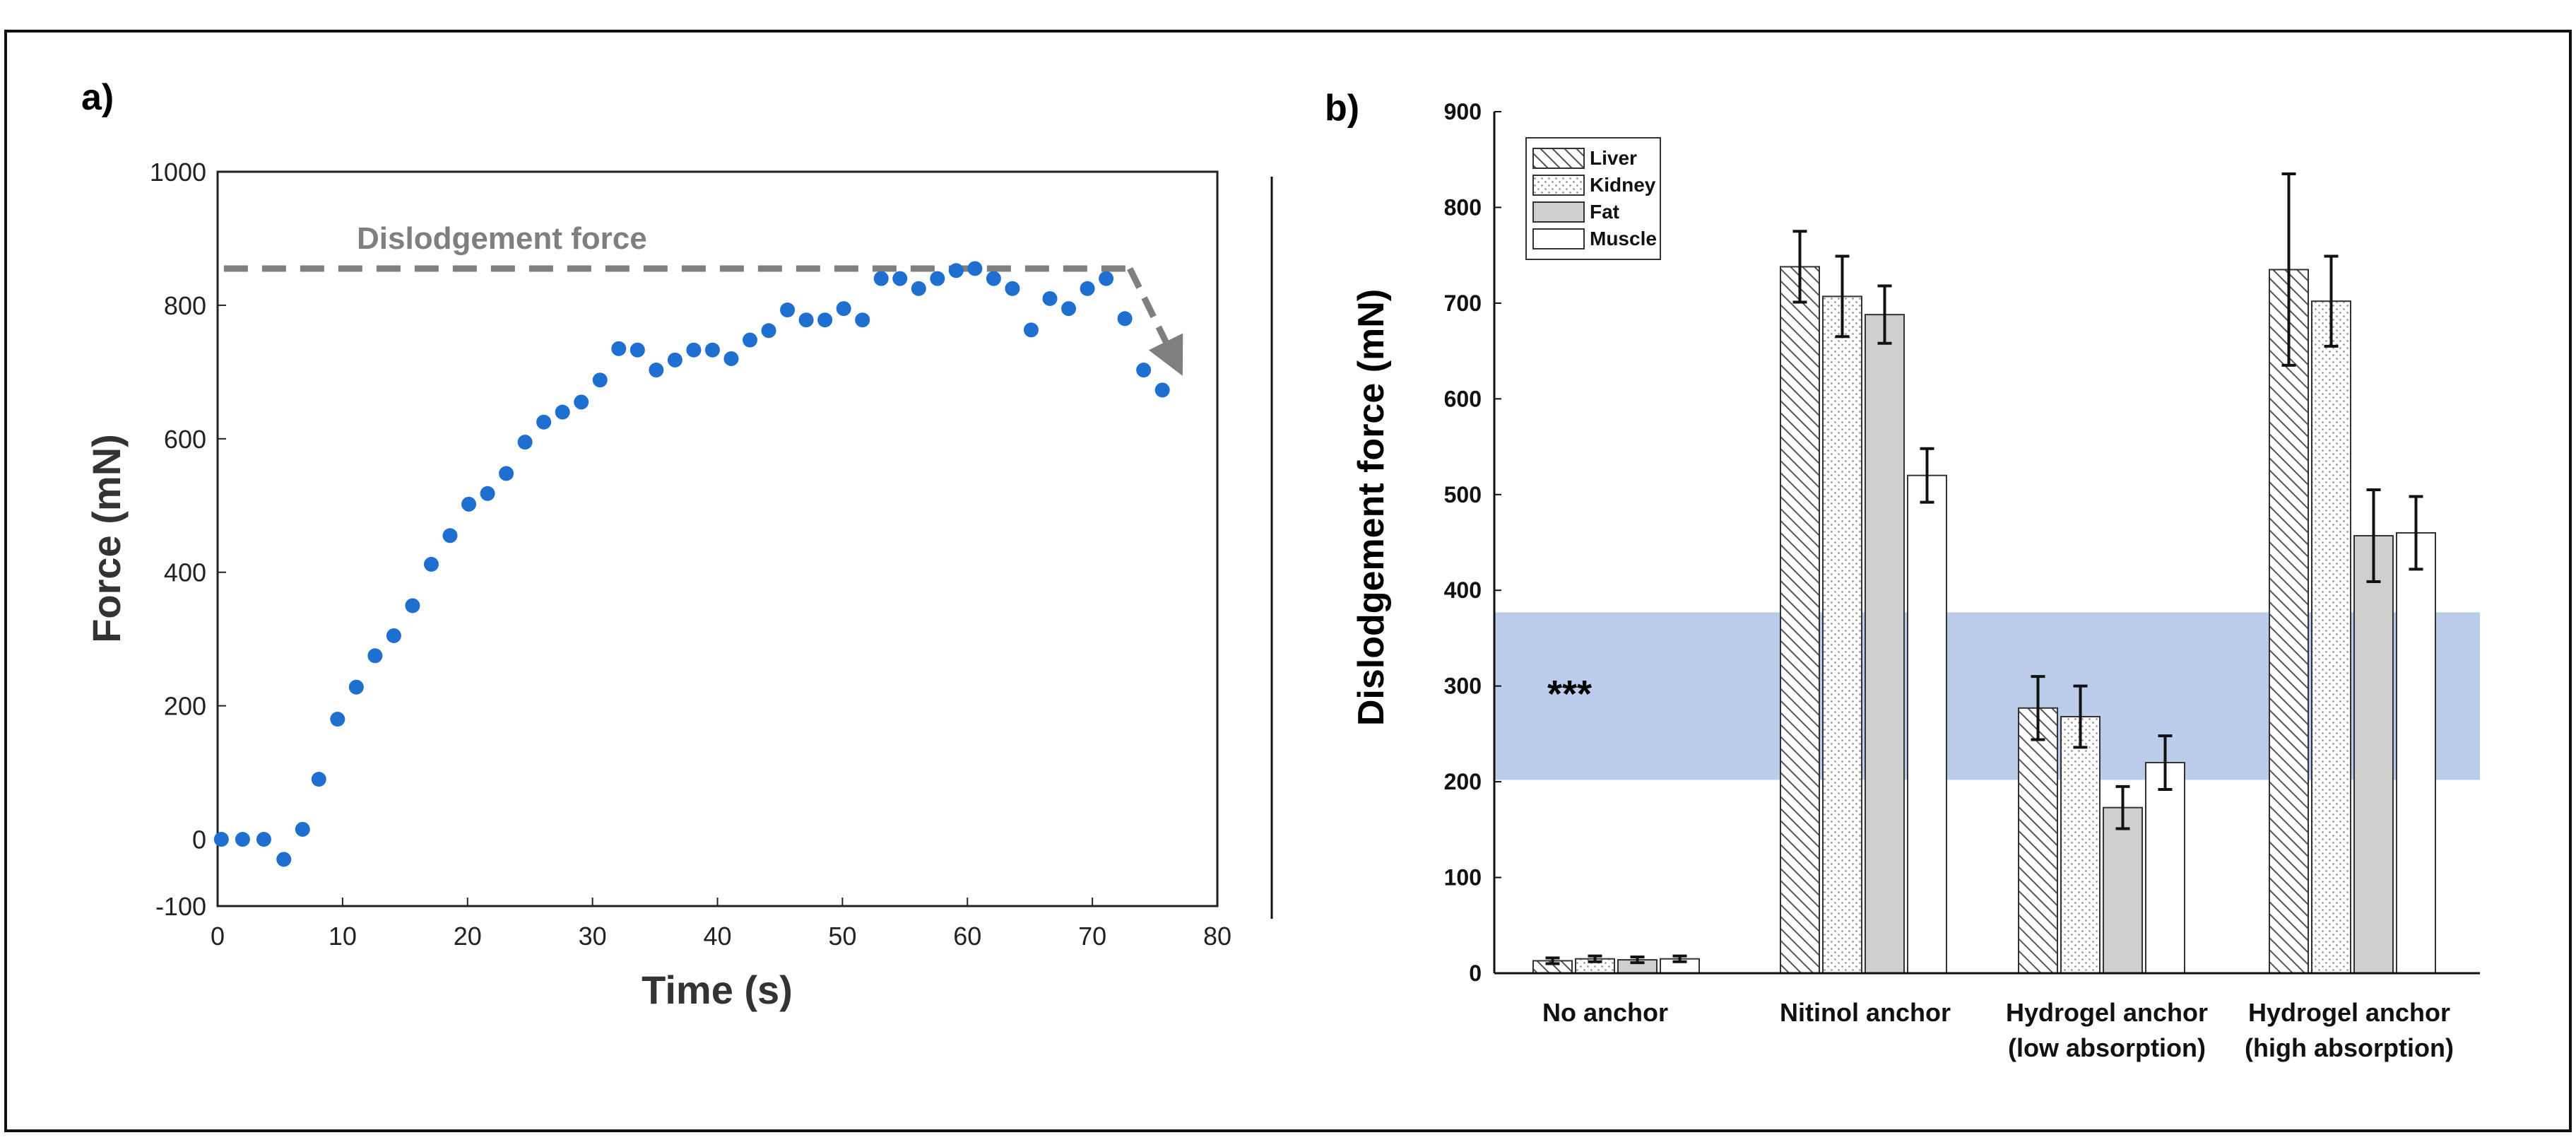 The width and height of the screenshot is (2576, 1140). What do you see at coordinates (717, 936) in the screenshot?
I see `x-tick-label: 40` at bounding box center [717, 936].